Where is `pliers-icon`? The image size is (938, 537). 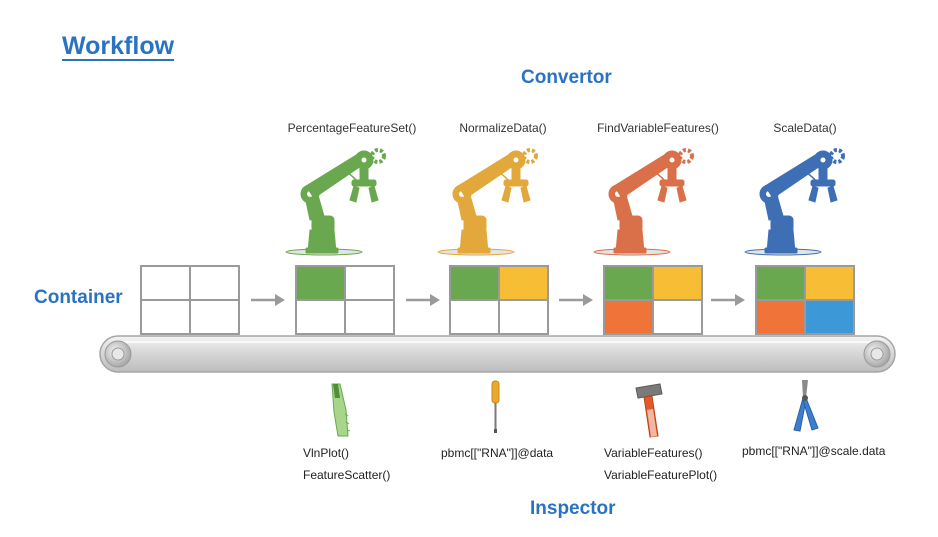
pliers-icon is located at coordinates (806, 406).